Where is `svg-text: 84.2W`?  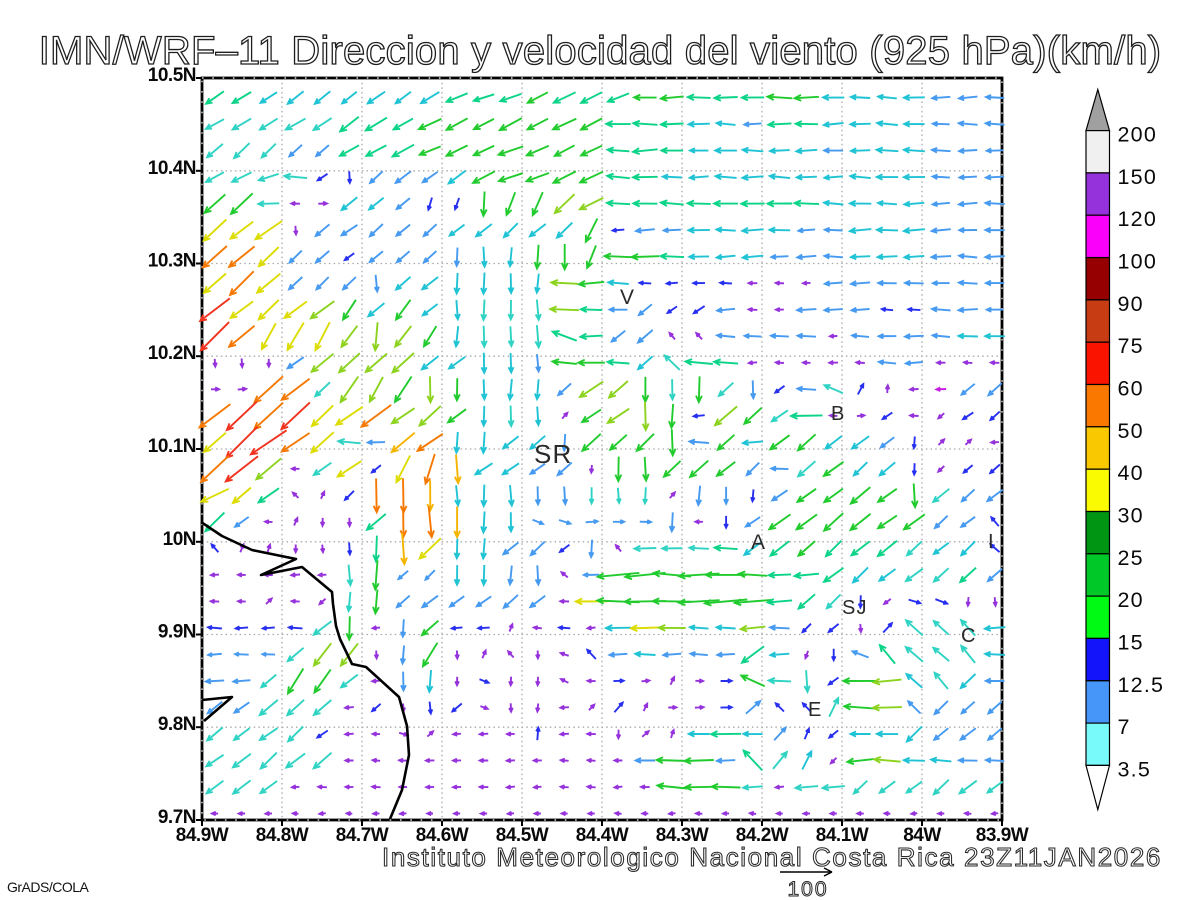 svg-text: 84.2W is located at coordinates (762, 835).